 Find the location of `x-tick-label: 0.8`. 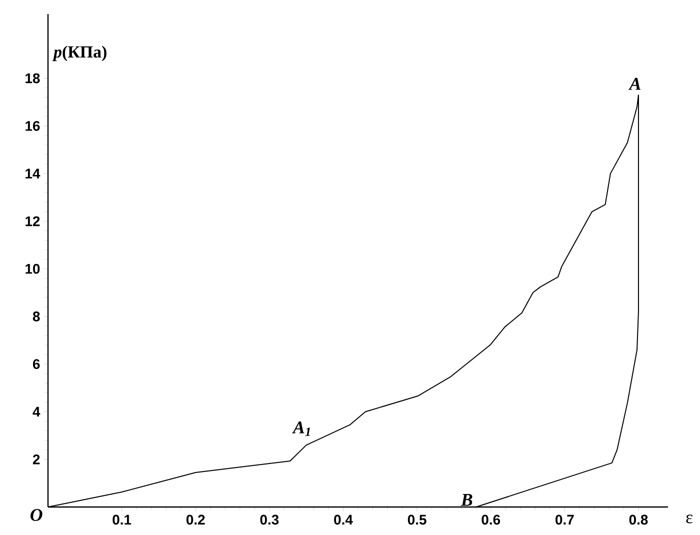

x-tick-label: 0.8 is located at coordinates (638, 519).